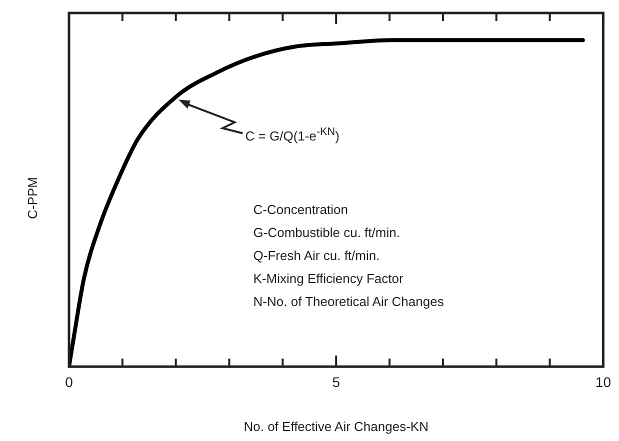  I want to click on annotation: K-Mixing Efficiency Factor, so click(328, 279).